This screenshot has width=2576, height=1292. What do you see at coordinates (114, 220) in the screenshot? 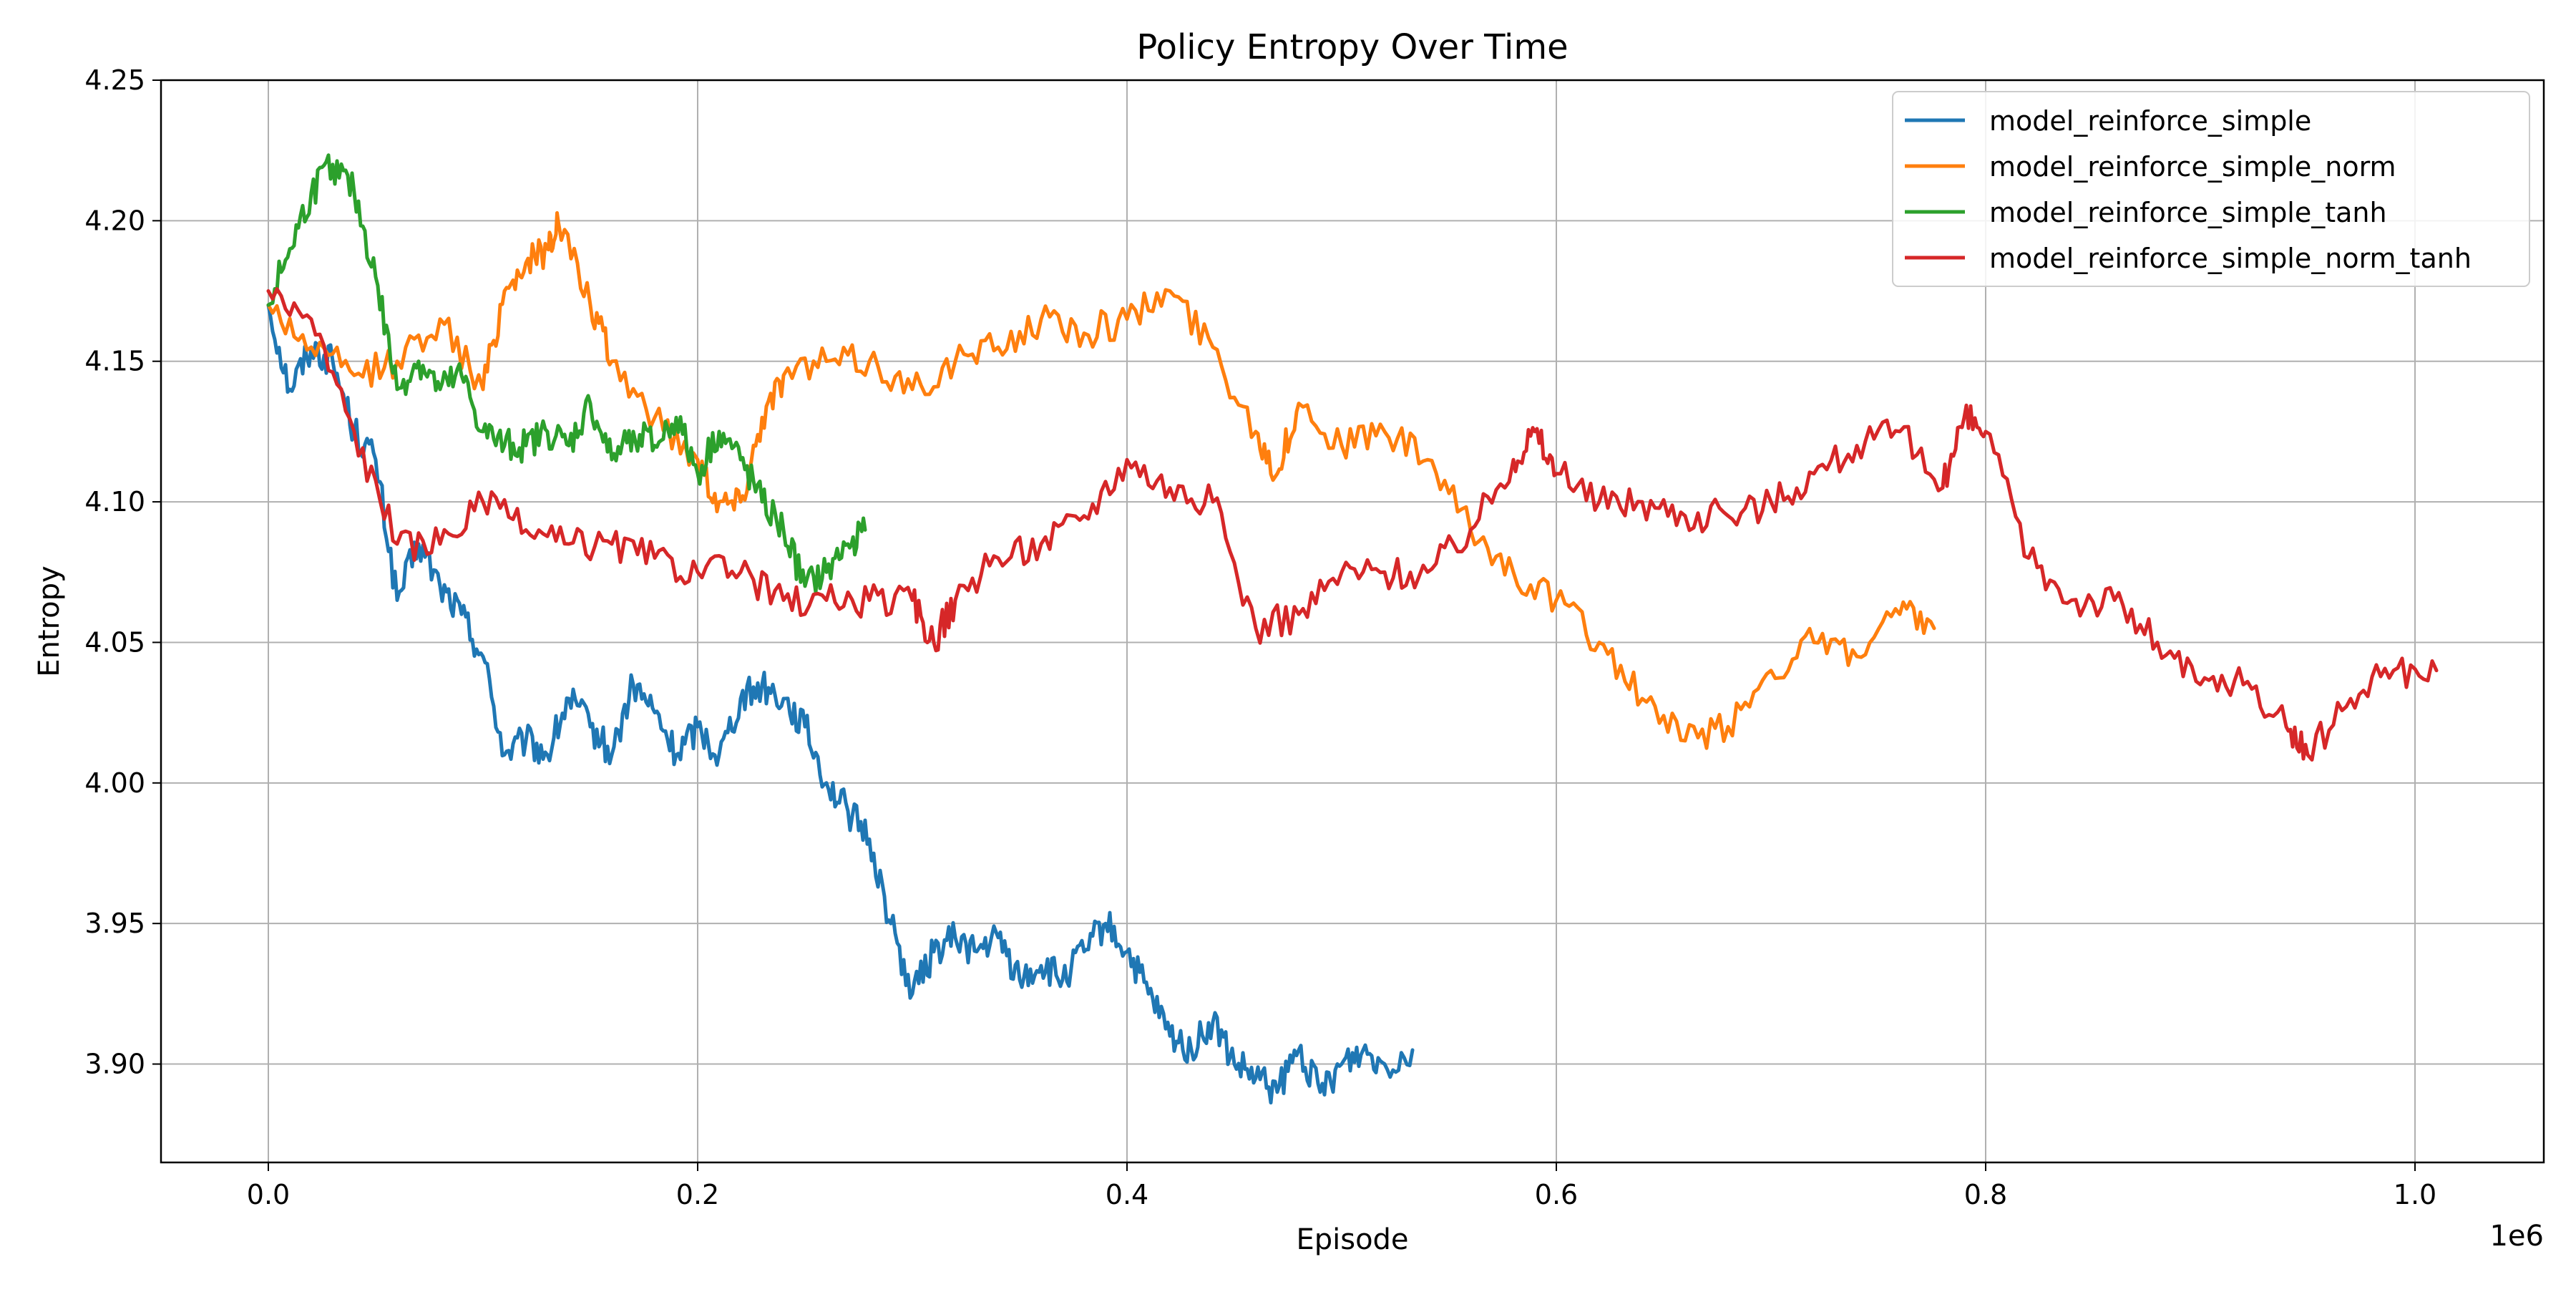
I see `y-tick-label: 4.20` at bounding box center [114, 220].